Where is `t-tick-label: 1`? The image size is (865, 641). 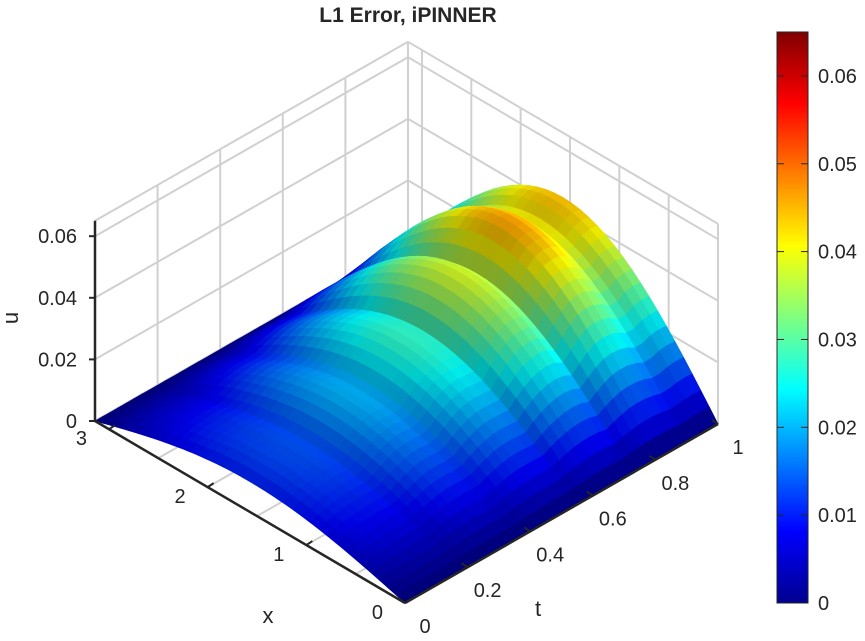
t-tick-label: 1 is located at coordinates (737, 448).